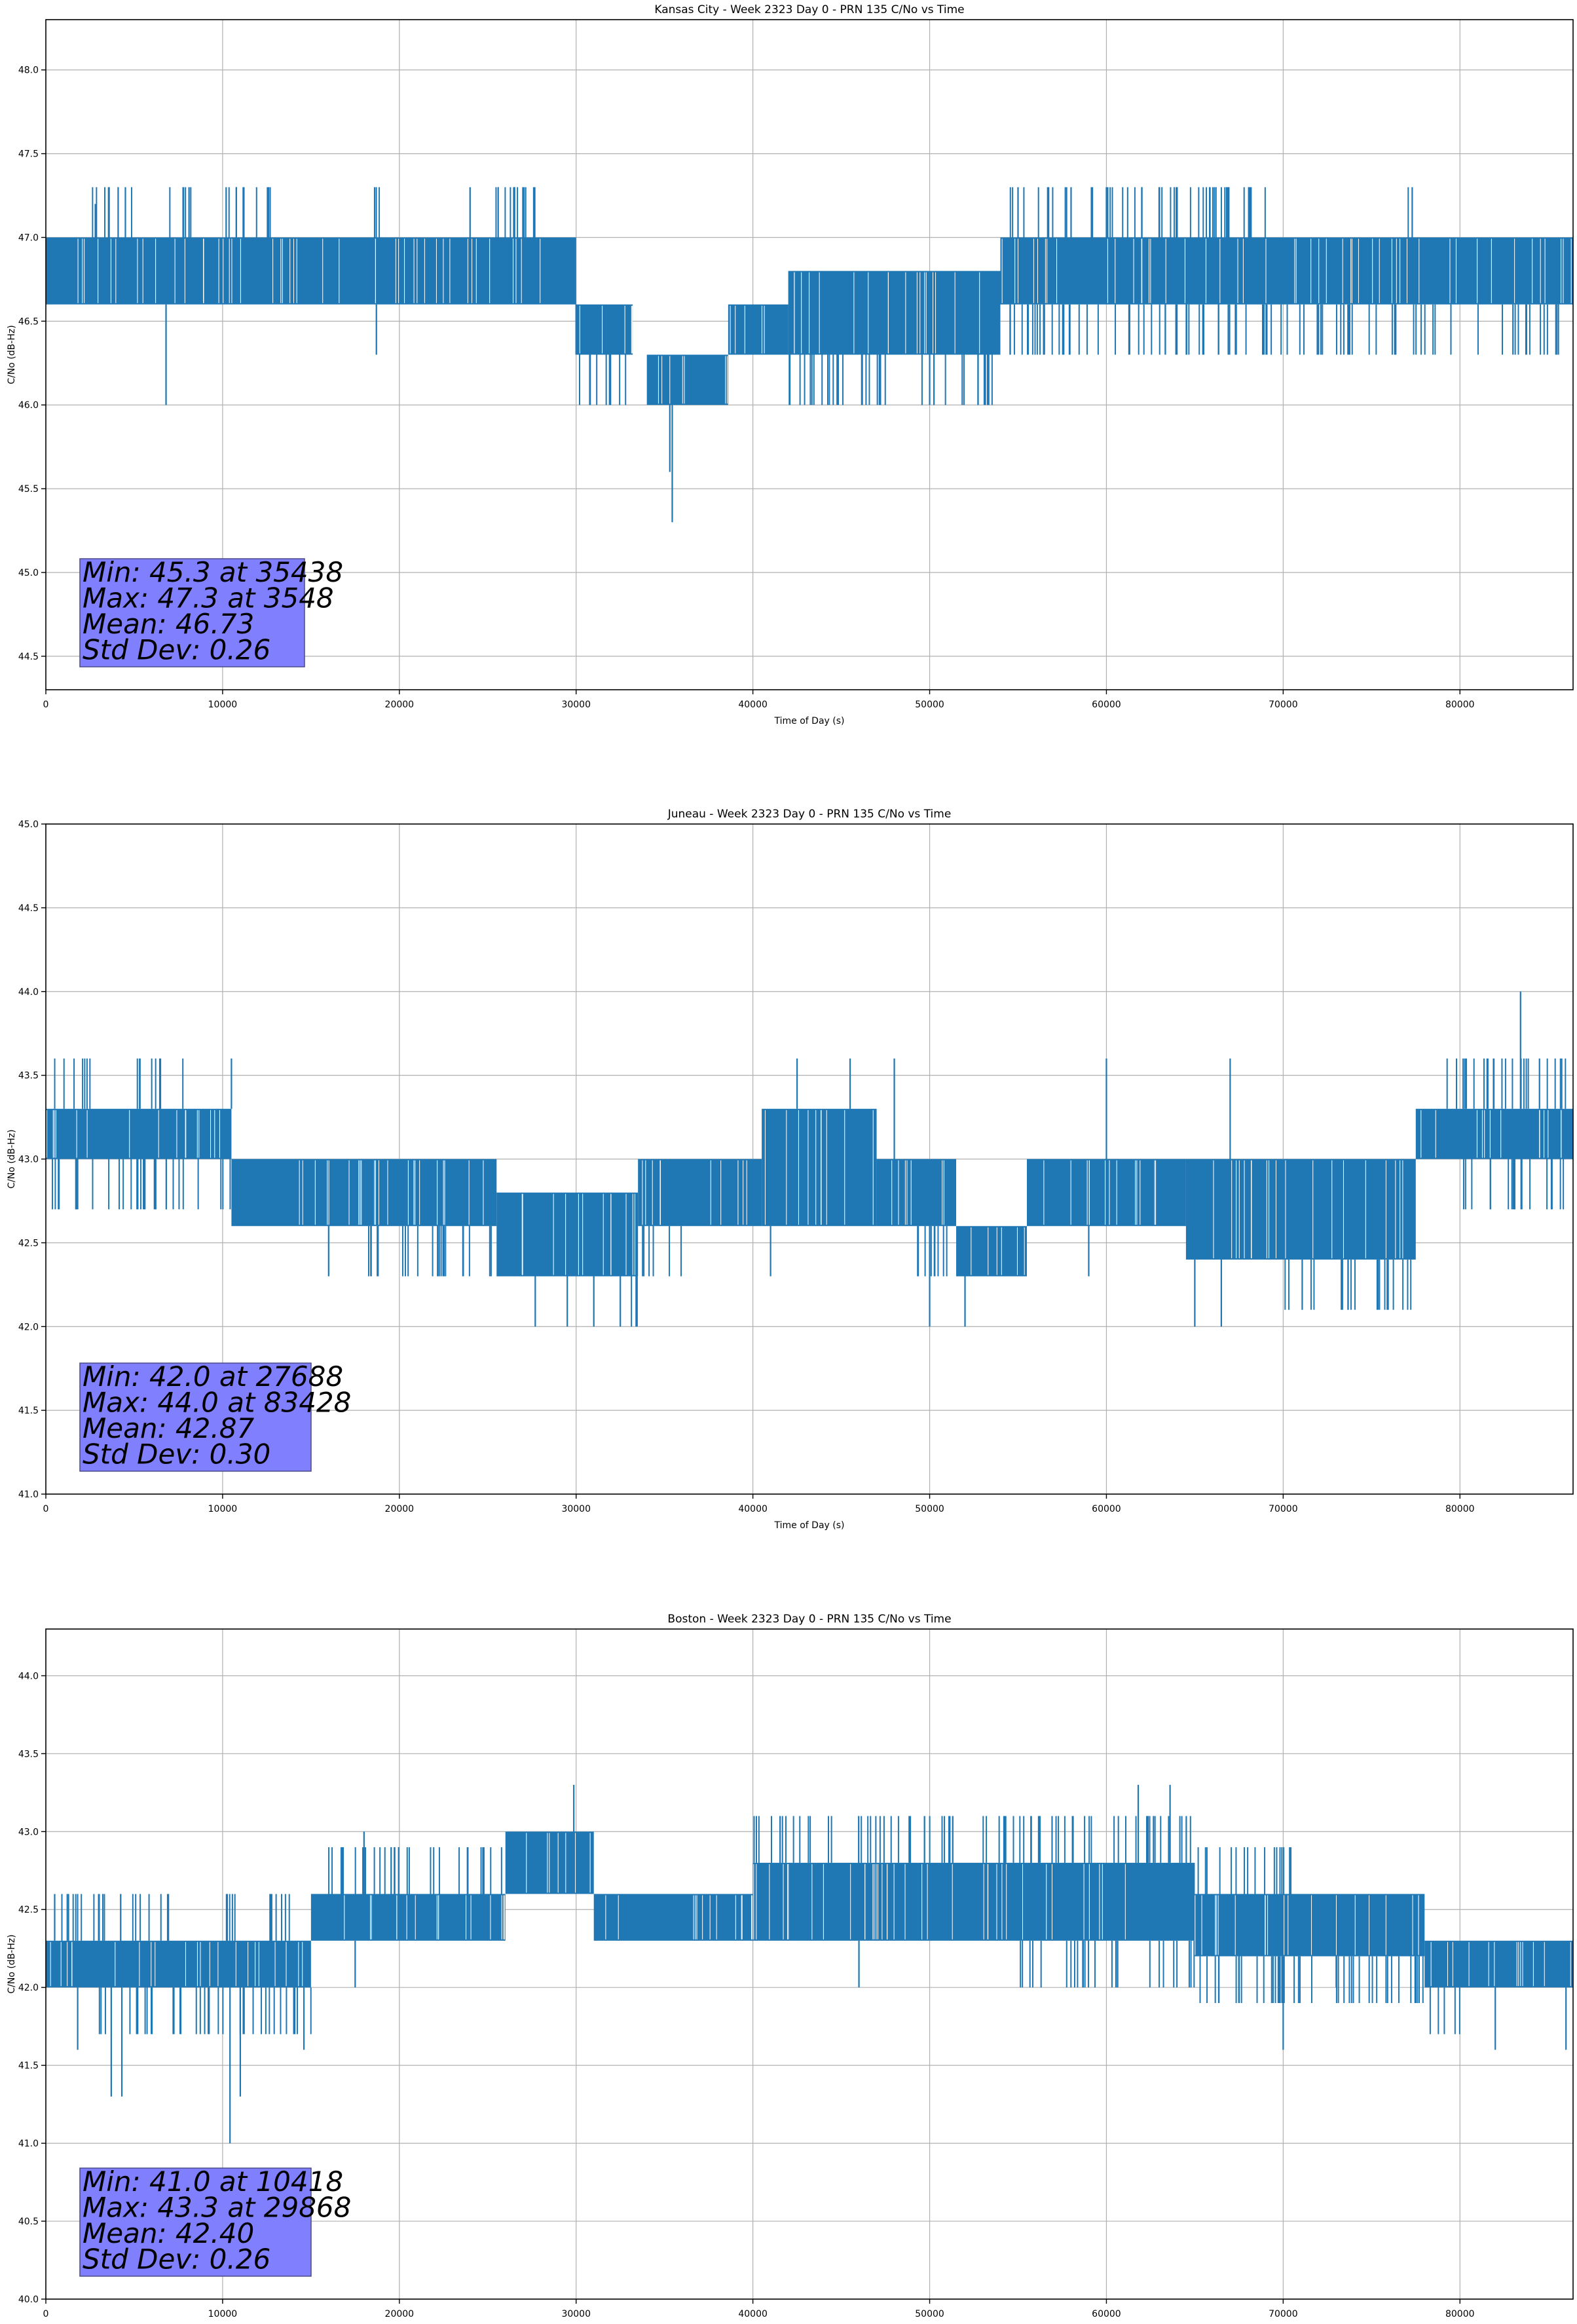 The width and height of the screenshot is (1577, 2324). What do you see at coordinates (217, 1403) in the screenshot?
I see `stats-max: Max: 44.0 at 83428` at bounding box center [217, 1403].